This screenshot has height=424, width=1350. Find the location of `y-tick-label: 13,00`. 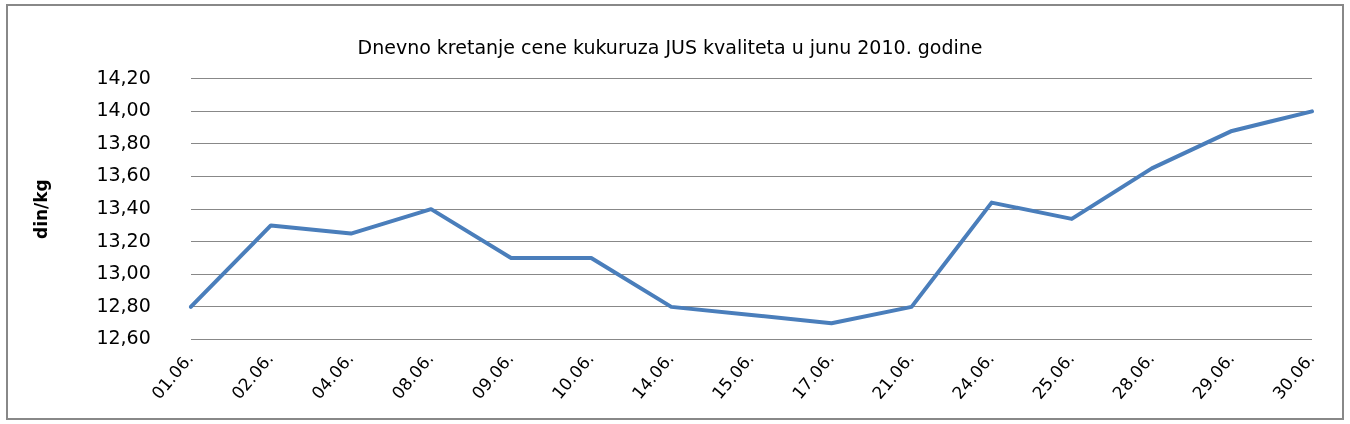

y-tick-label: 13,00 is located at coordinates (123, 272).